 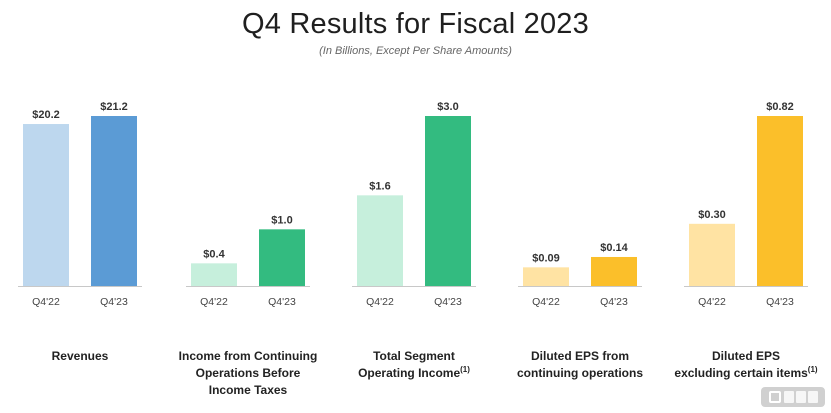 I want to click on panel-title: Total Segment Operating Income(1), so click(x=414, y=364).